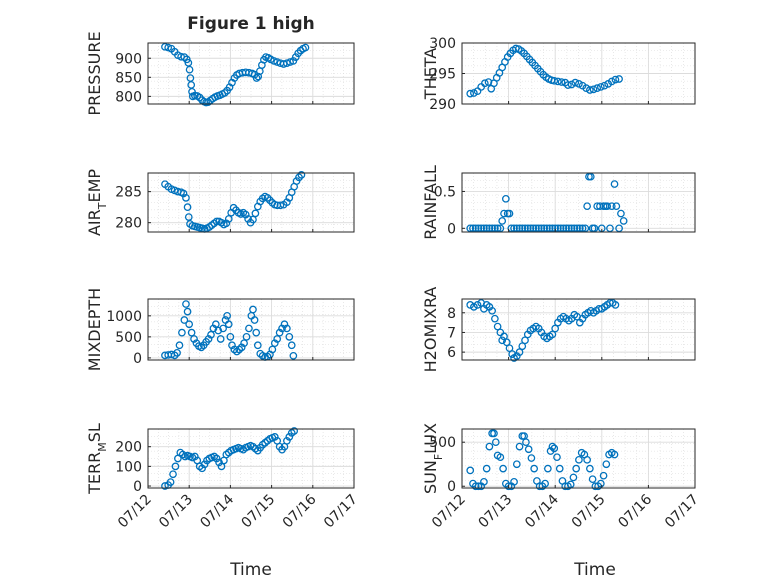 The height and width of the screenshot is (583, 778). What do you see at coordinates (451, 314) in the screenshot?
I see `y-tick-label: 8` at bounding box center [451, 314].